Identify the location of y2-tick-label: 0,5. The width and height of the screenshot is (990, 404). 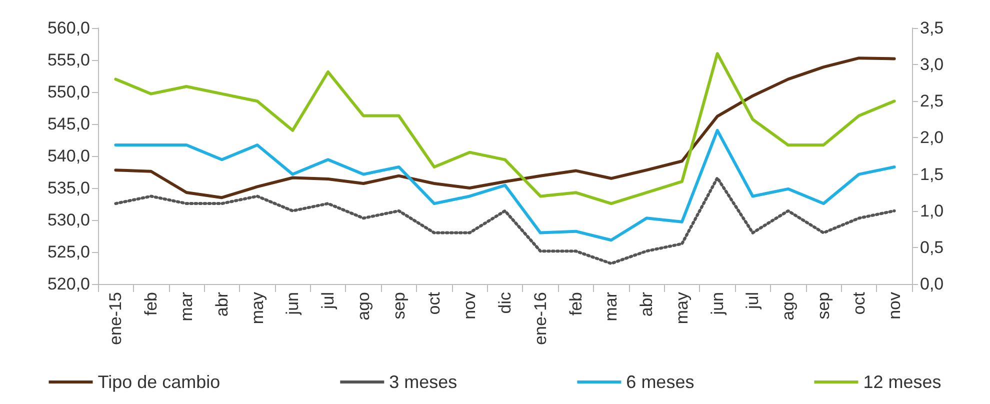
(932, 247).